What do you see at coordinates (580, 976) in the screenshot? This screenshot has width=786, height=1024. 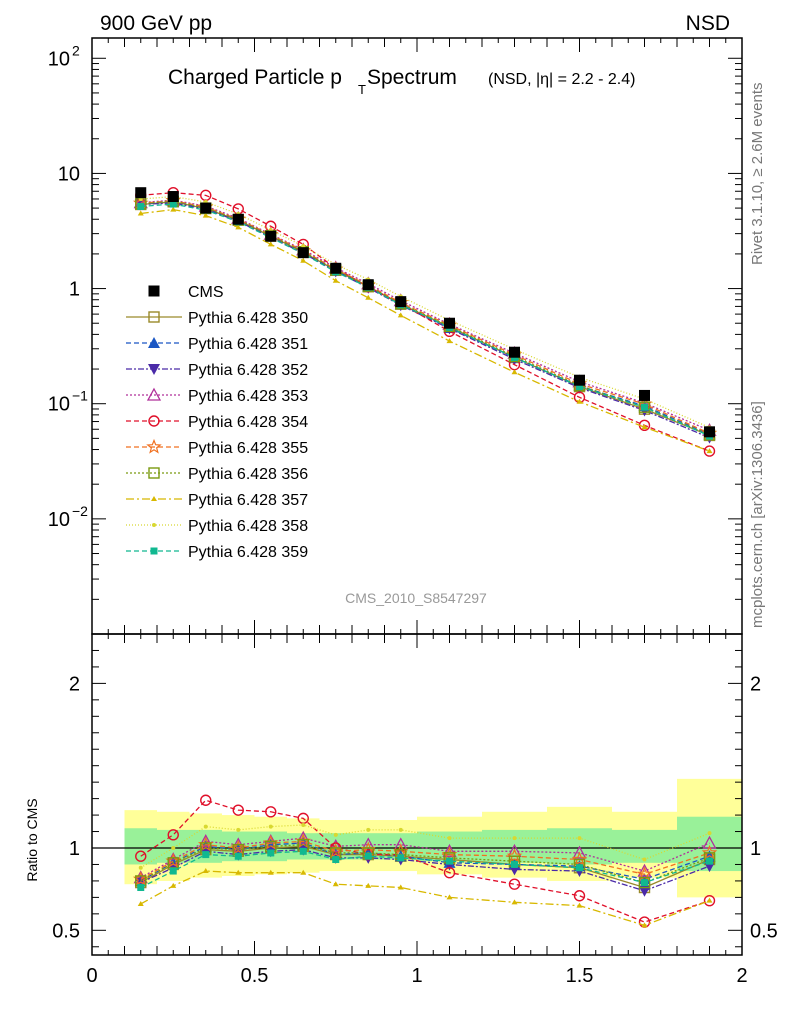 I see `x-tick-label: 1.5` at bounding box center [580, 976].